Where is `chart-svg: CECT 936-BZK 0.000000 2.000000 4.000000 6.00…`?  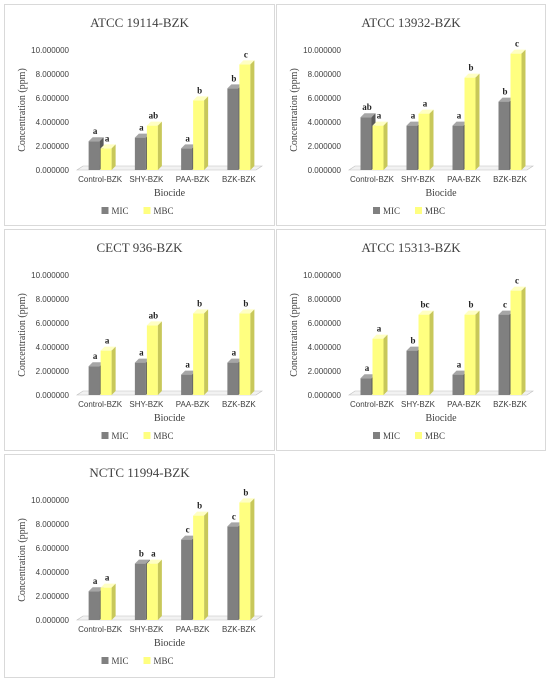
chart-svg: CECT 936-BZK 0.000000 2.000000 4.000000 6.00… is located at coordinates (140, 340).